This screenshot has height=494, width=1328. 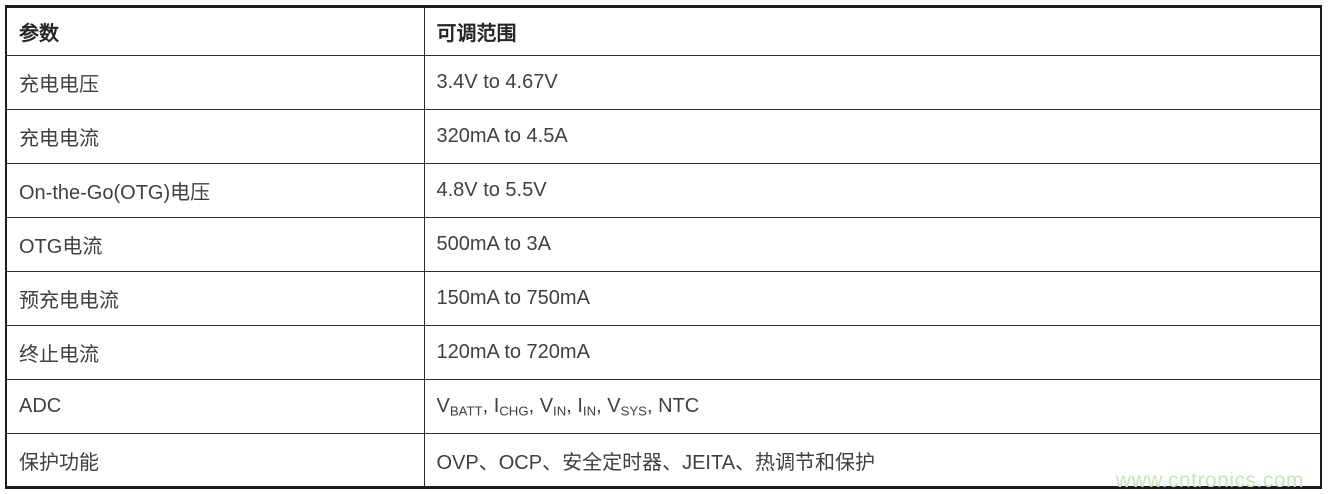 I want to click on table-row: 保护功能 OVP、OCP、安全定时器、JEITA、热调节和保护, so click(x=663, y=460).